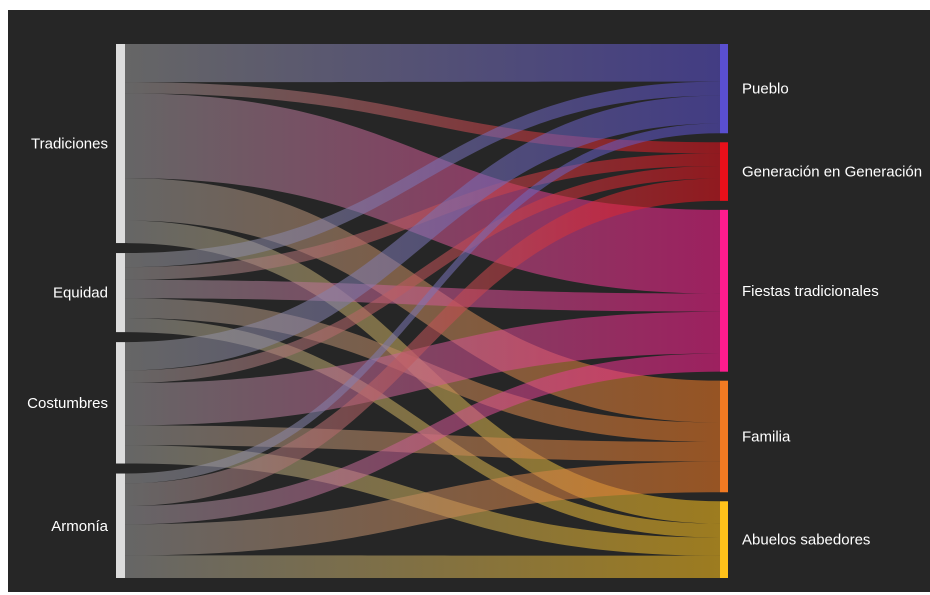 The image size is (930, 595). What do you see at coordinates (422, 295) in the screenshot?
I see `link-equidad-to-fiestas-tradicionales` at bounding box center [422, 295].